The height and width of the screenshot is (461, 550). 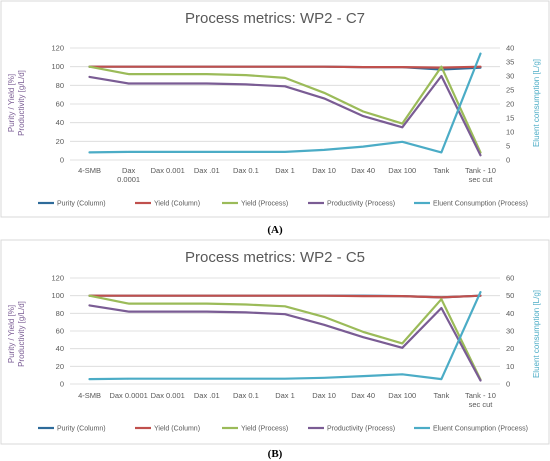 What do you see at coordinates (510, 90) in the screenshot?
I see `right-axis-tick-label: 25` at bounding box center [510, 90].